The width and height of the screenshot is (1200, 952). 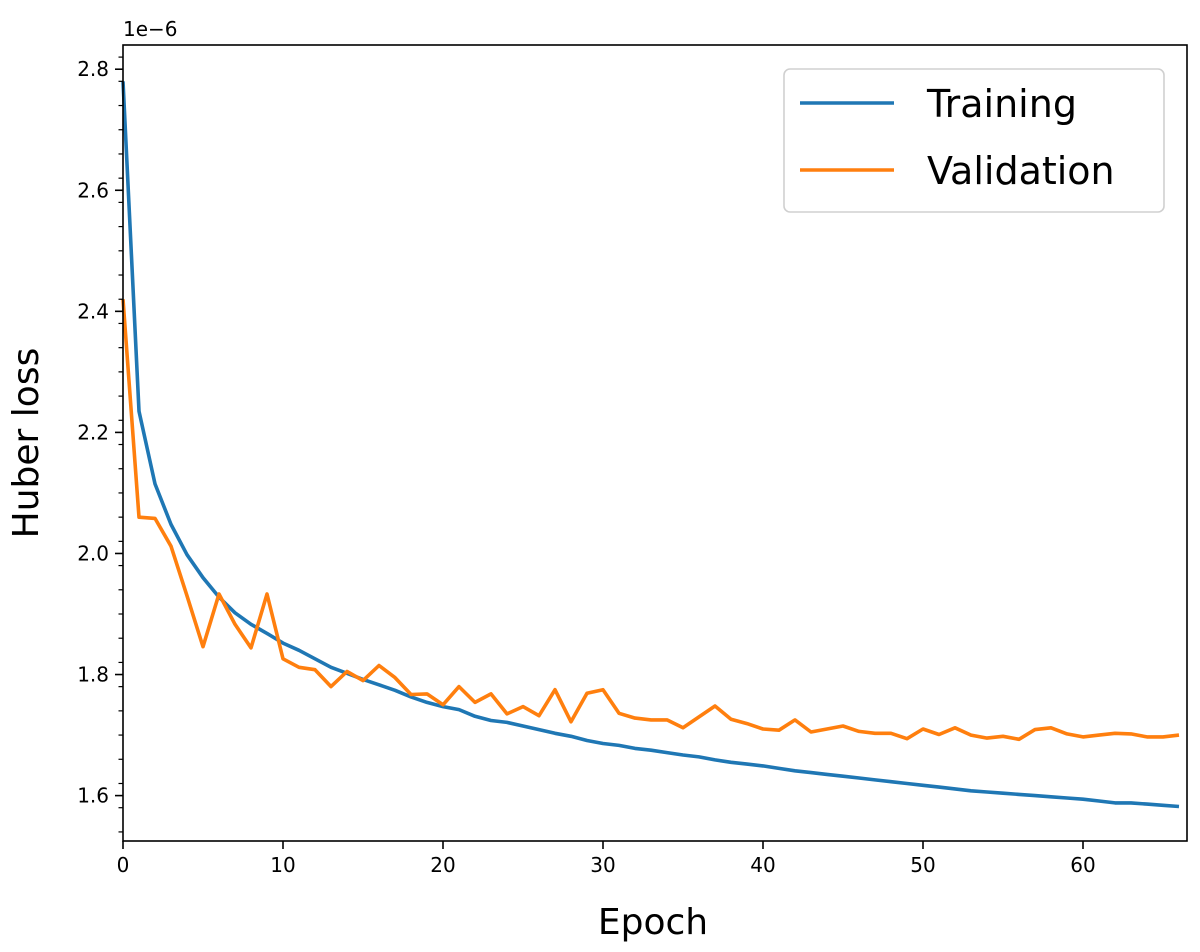 What do you see at coordinates (282, 865) in the screenshot?
I see `x-tick-label: 10` at bounding box center [282, 865].